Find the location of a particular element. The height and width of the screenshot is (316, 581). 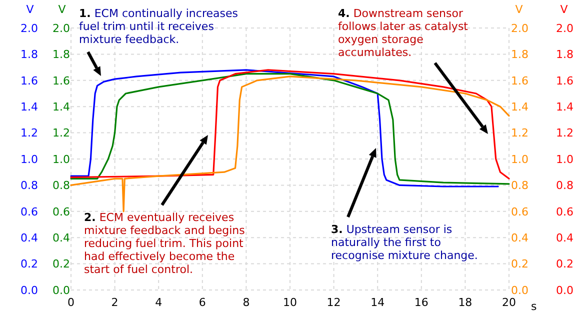

y2-tick-label: 0.8 is located at coordinates (519, 185).